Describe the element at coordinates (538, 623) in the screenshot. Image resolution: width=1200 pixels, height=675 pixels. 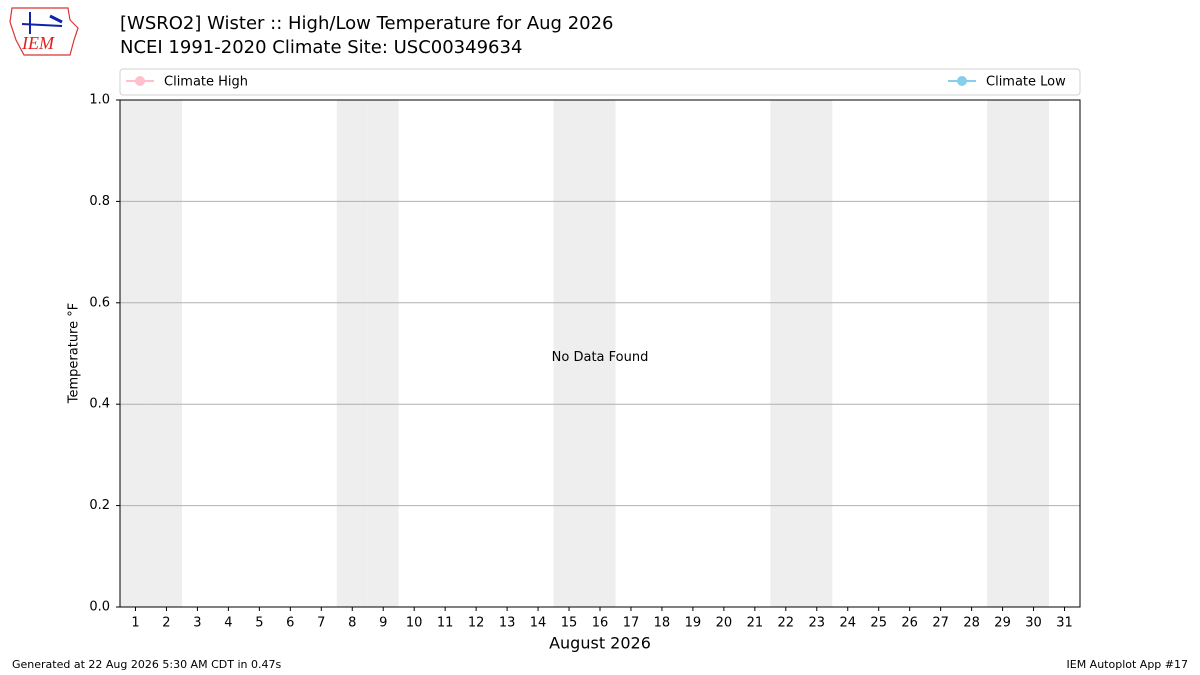
I see `x-tick-label: 14` at that location.